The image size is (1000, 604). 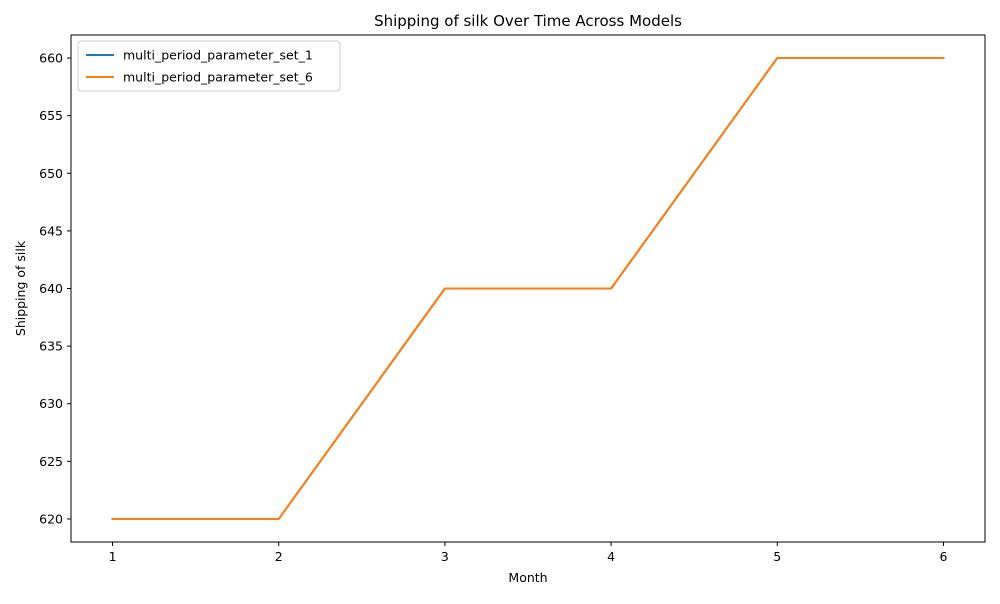 I want to click on y-tick-label: 660, so click(x=51, y=58).